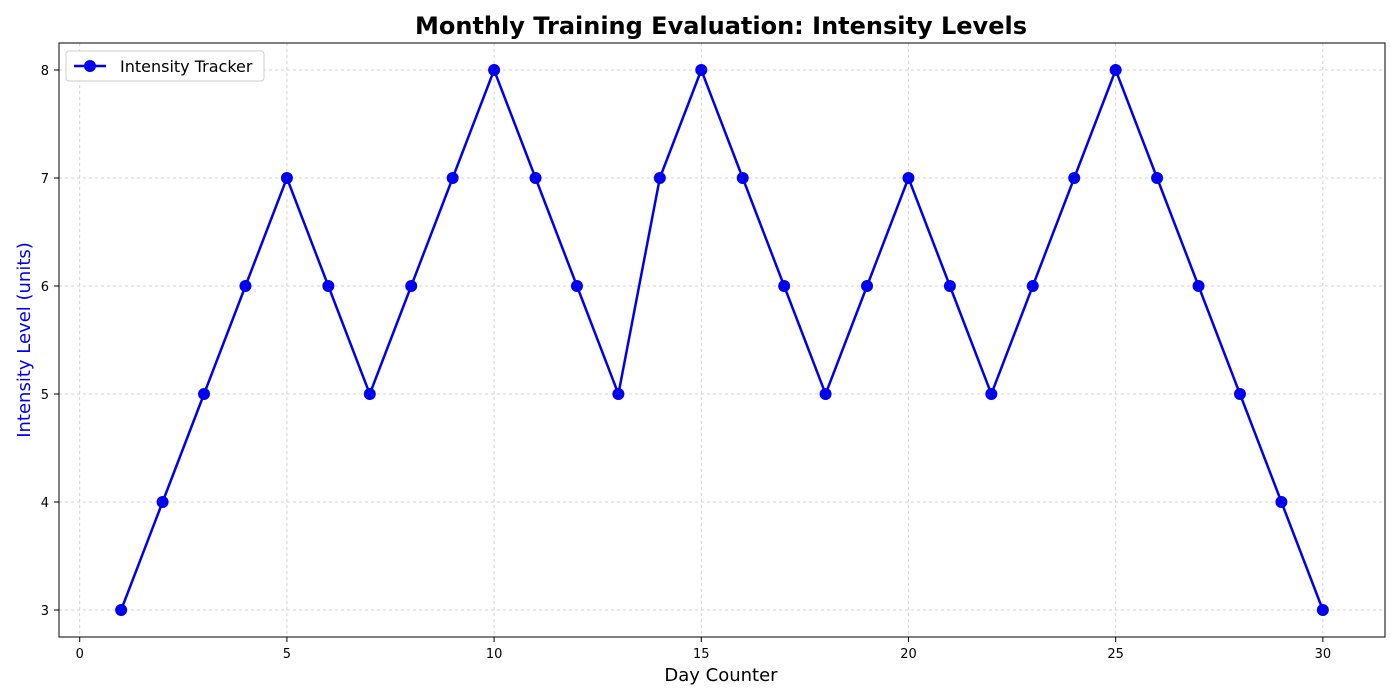 Image resolution: width=1400 pixels, height=700 pixels. I want to click on y-axis-label: Intensity Level (units), so click(24, 340).